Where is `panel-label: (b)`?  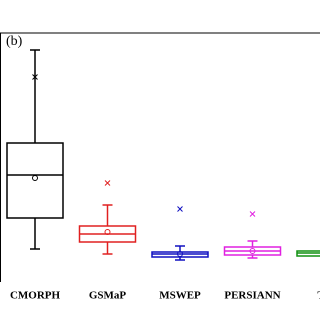
panel-label: (b) is located at coordinates (14, 41).